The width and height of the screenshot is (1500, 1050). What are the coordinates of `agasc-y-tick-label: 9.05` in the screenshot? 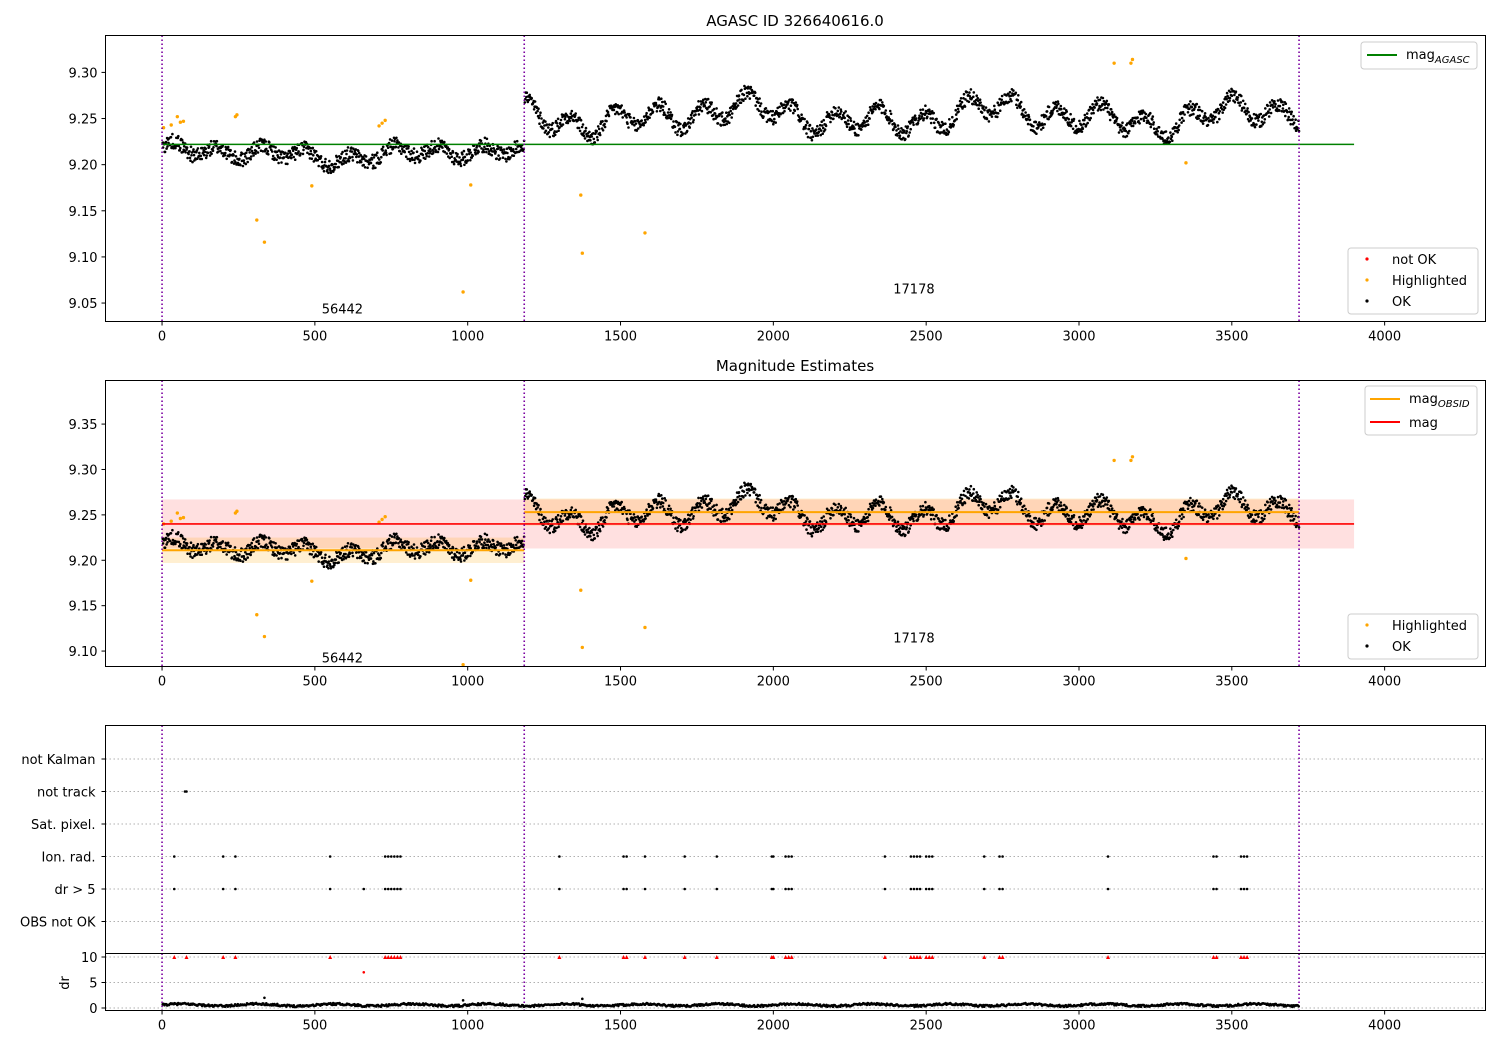 It's located at (83, 304).